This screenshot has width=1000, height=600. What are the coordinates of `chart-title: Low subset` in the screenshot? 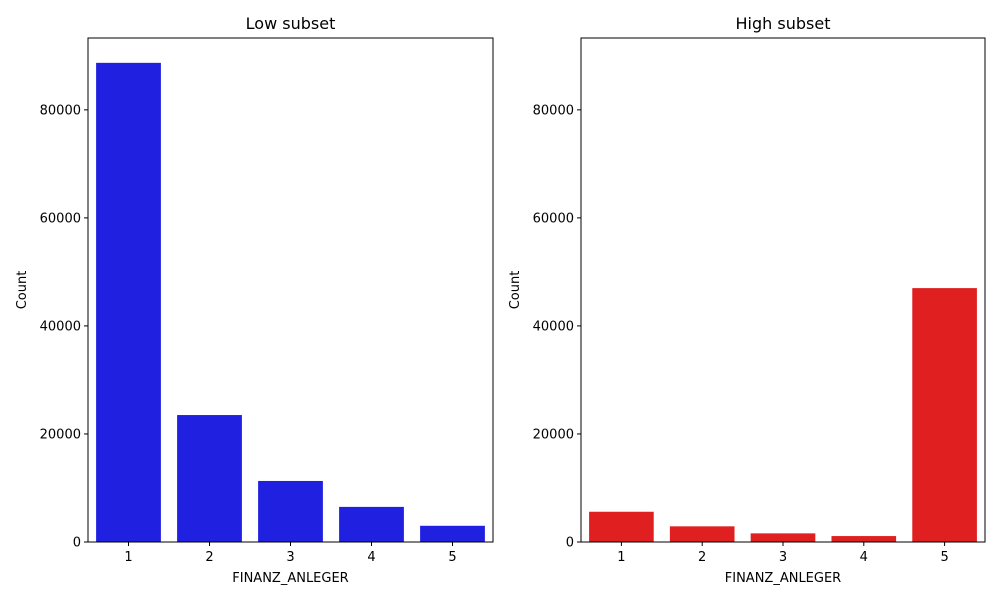 It's located at (291, 23).